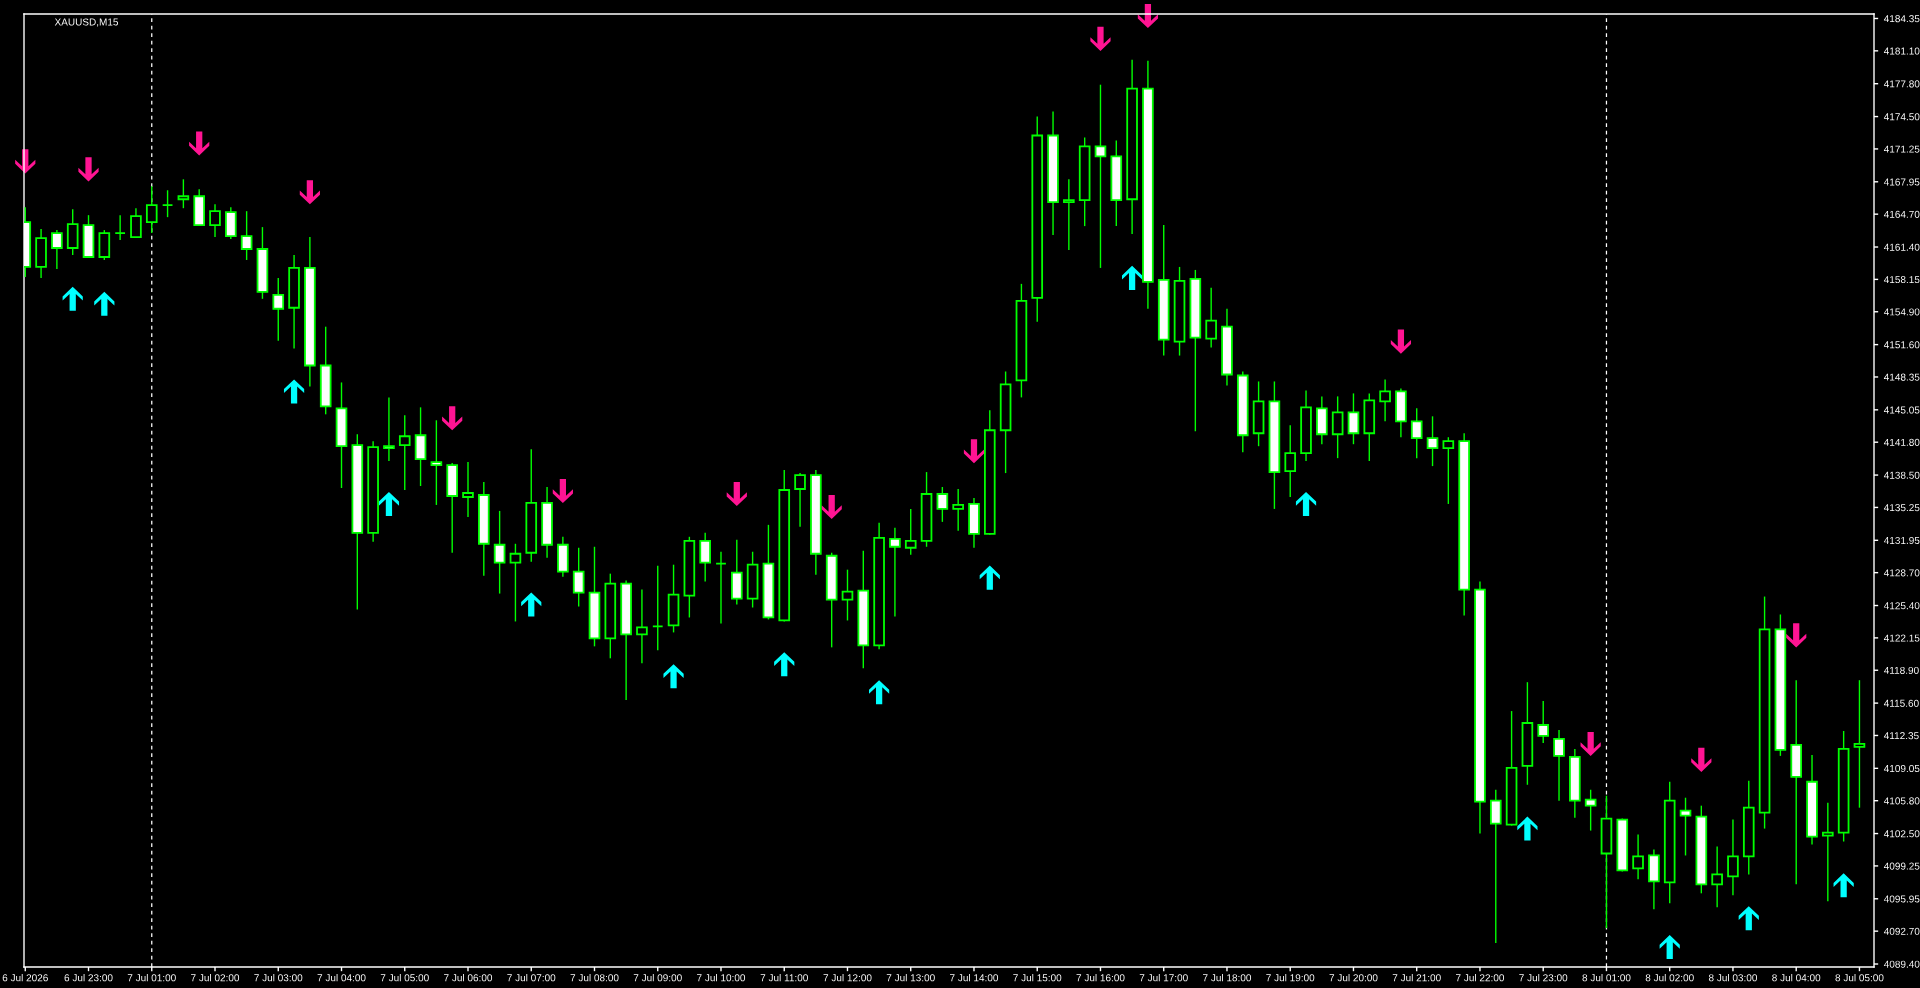  Describe the element at coordinates (1901, 312) in the screenshot. I see `y-tick-label: 4154.90` at that location.